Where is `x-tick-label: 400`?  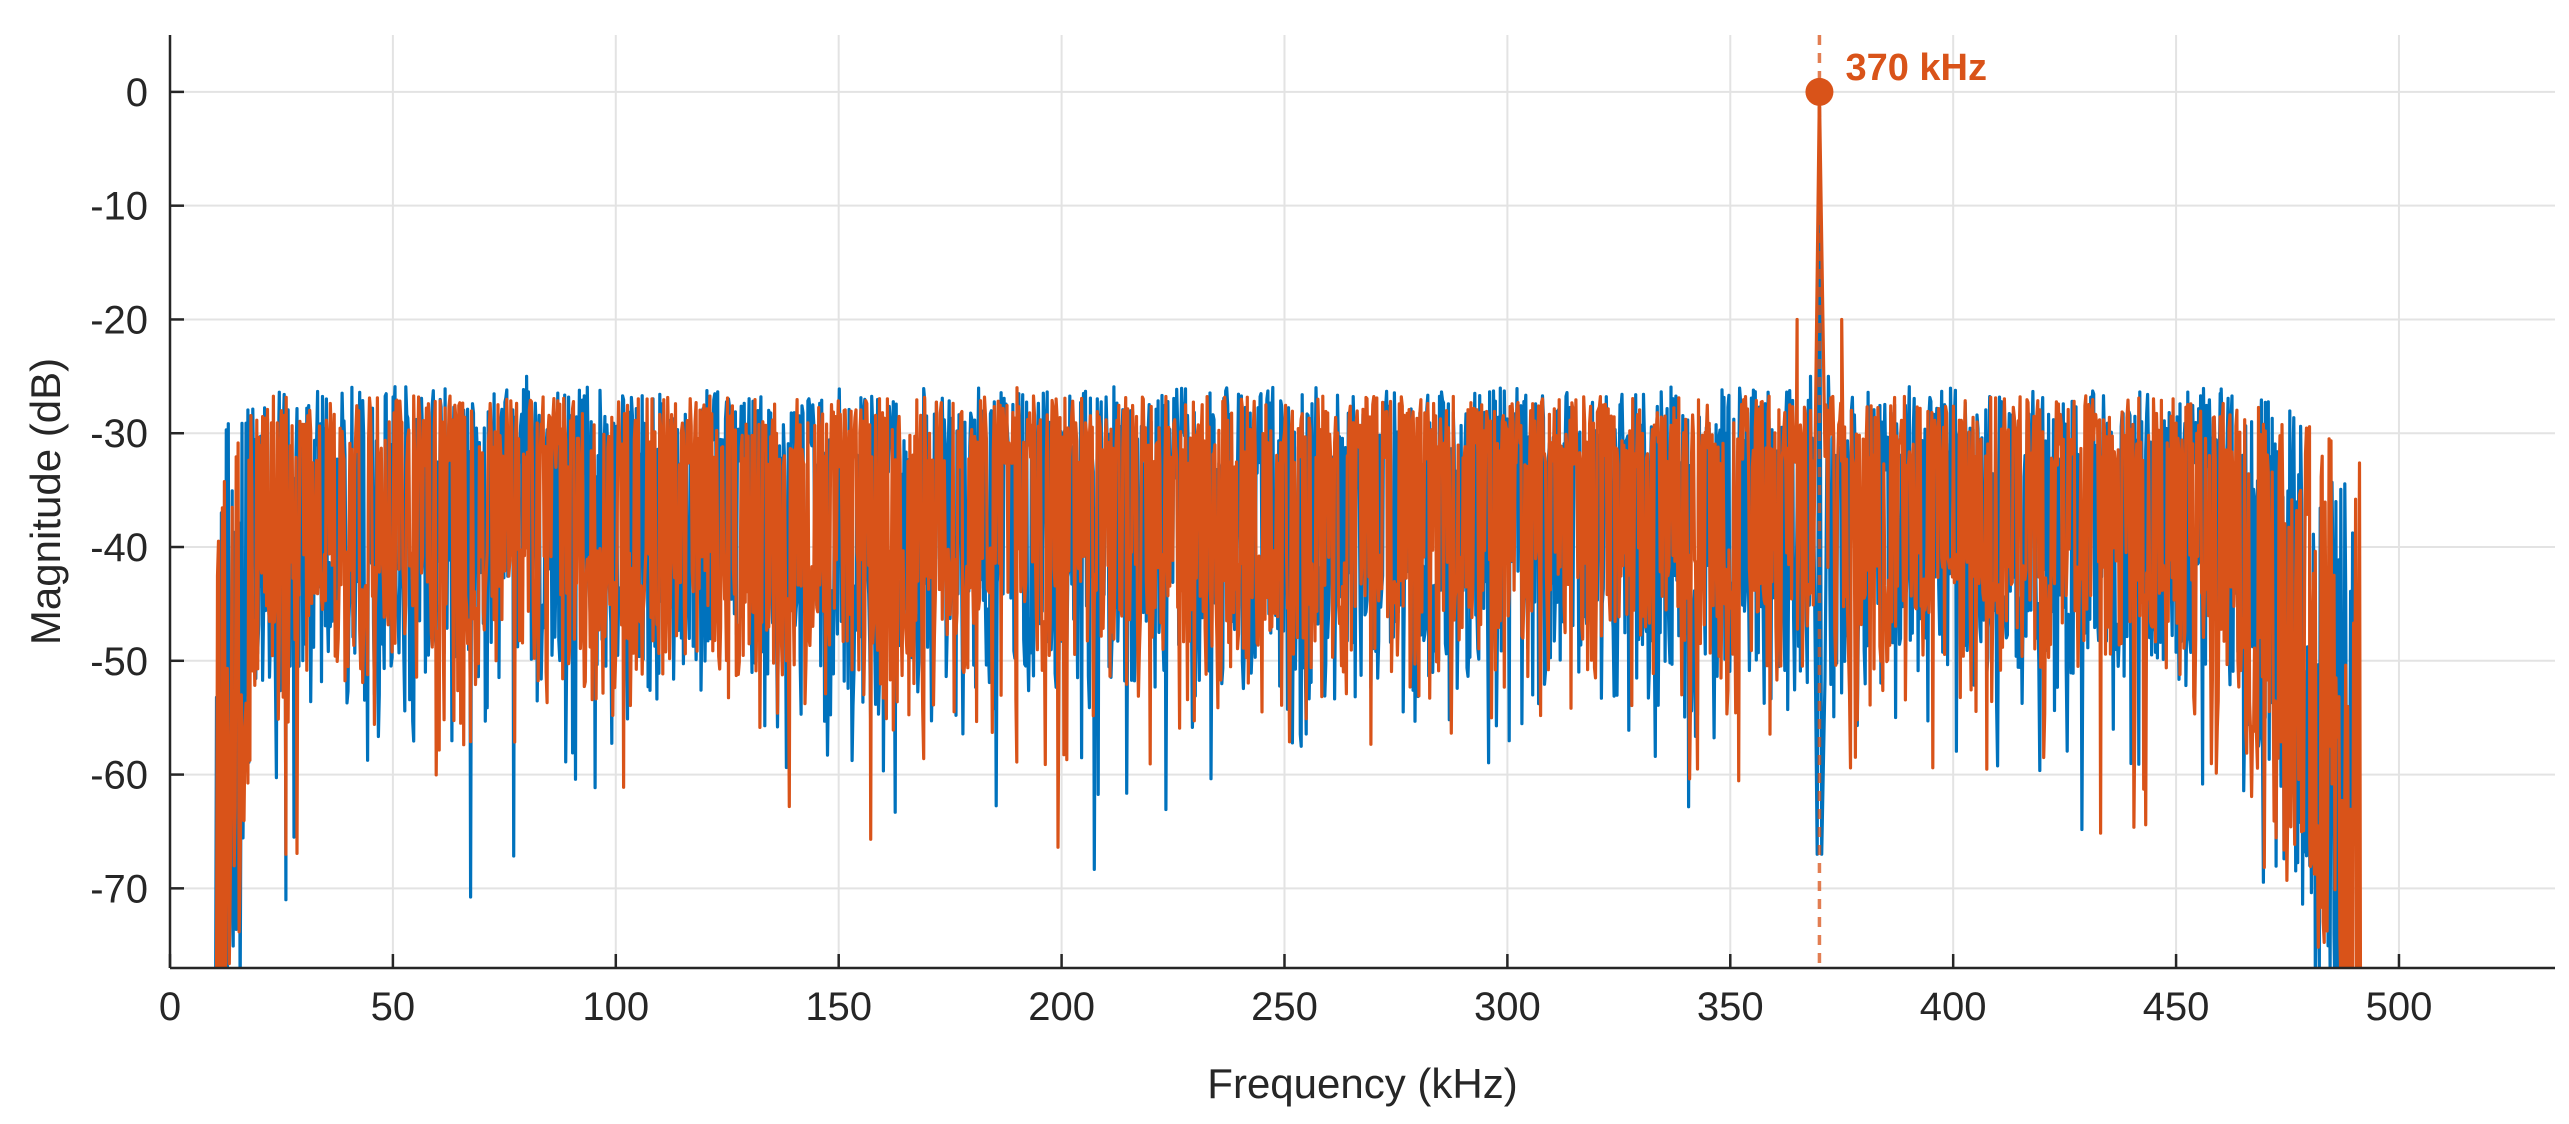
x-tick-label: 400 is located at coordinates (1953, 1007).